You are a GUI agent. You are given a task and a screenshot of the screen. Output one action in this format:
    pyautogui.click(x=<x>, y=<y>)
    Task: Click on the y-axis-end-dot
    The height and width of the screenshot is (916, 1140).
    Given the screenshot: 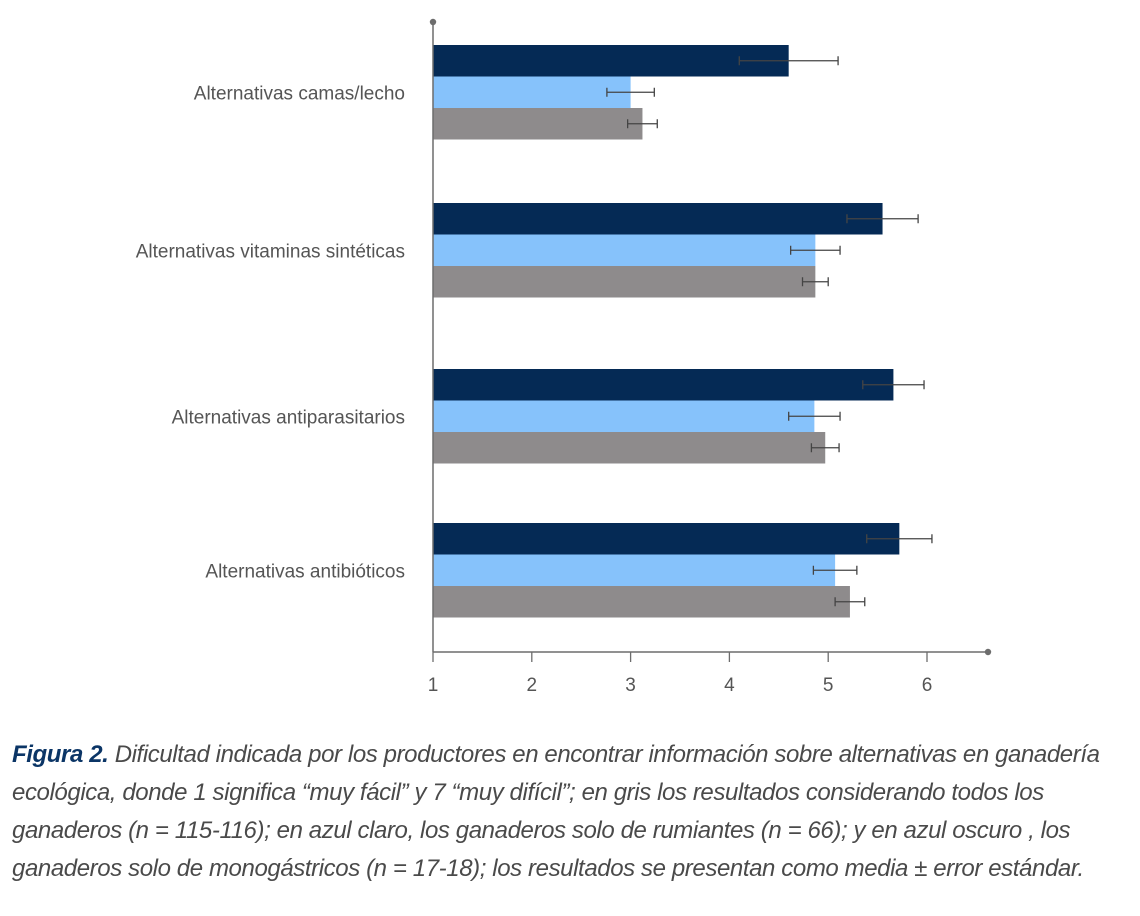 What is the action you would take?
    pyautogui.click(x=433, y=22)
    